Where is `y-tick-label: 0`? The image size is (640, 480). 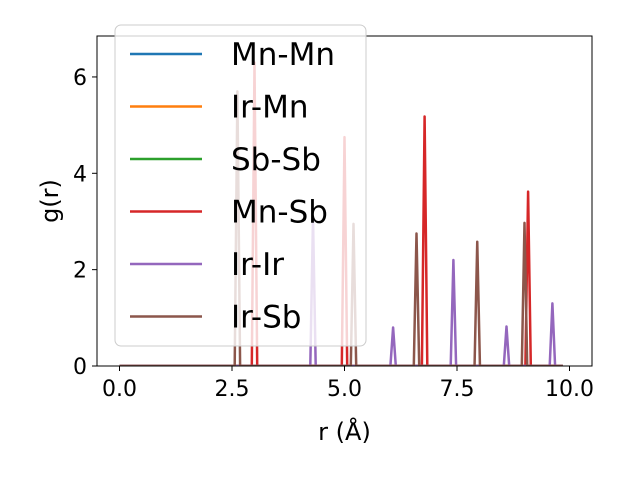
y-tick-label: 0 is located at coordinates (80, 367).